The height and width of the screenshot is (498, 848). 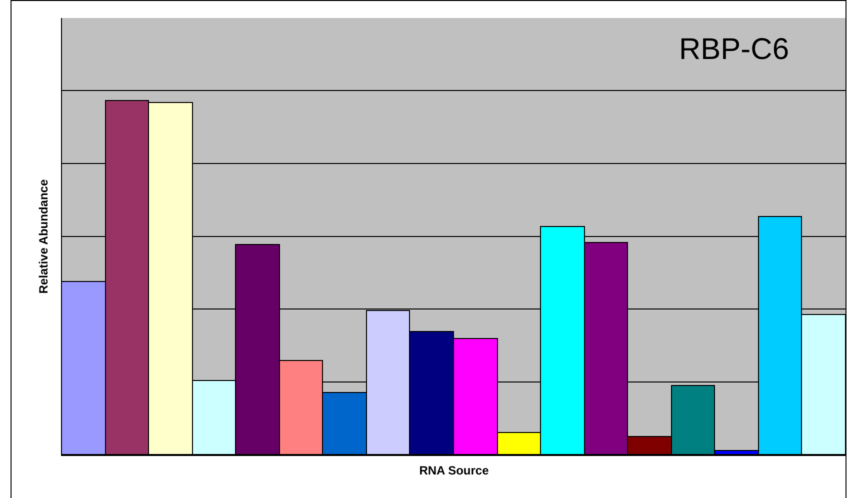 What do you see at coordinates (454, 470) in the screenshot?
I see `x-axis-title: RNA Source` at bounding box center [454, 470].